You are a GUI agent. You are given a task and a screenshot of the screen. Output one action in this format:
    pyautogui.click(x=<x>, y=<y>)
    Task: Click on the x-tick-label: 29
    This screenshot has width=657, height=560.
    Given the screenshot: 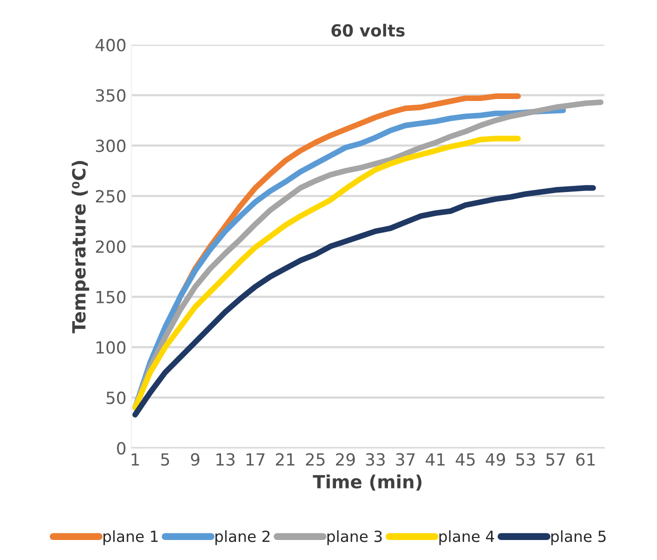 What is the action you would take?
    pyautogui.click(x=345, y=459)
    